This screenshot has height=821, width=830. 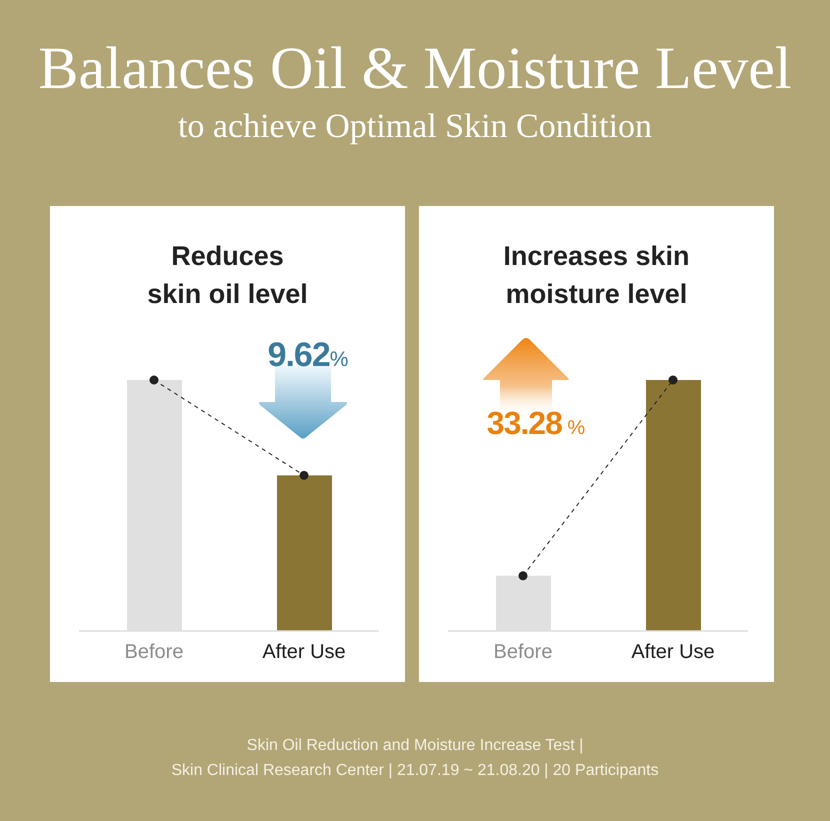 What do you see at coordinates (227, 275) in the screenshot?
I see `chart-title: Reduces skin oil level` at bounding box center [227, 275].